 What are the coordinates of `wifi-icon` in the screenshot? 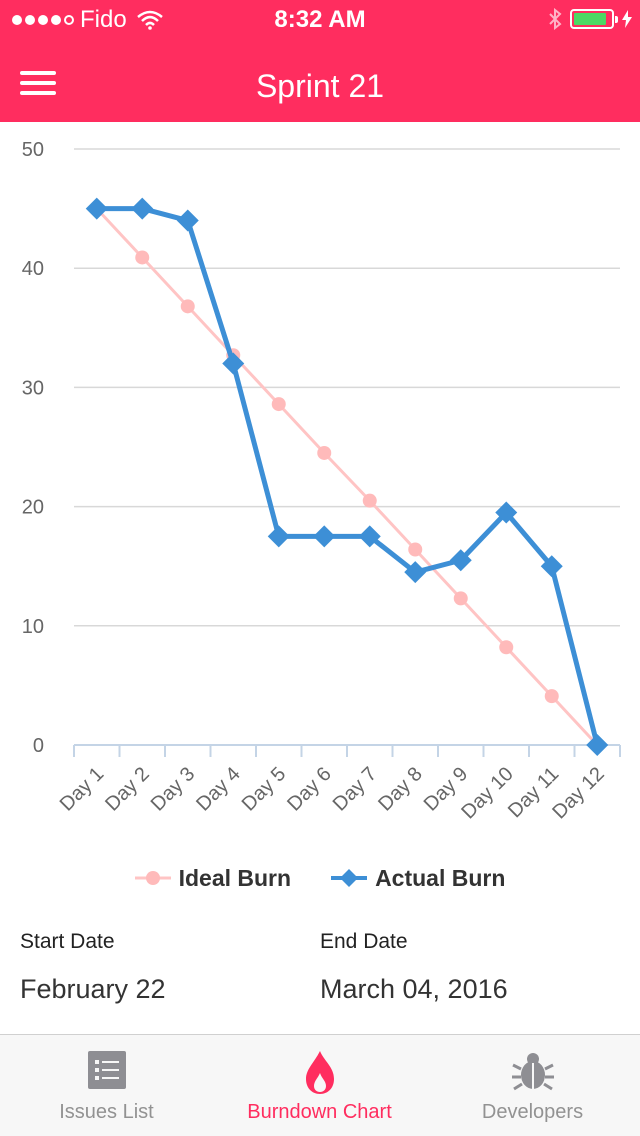 It's located at (149, 20).